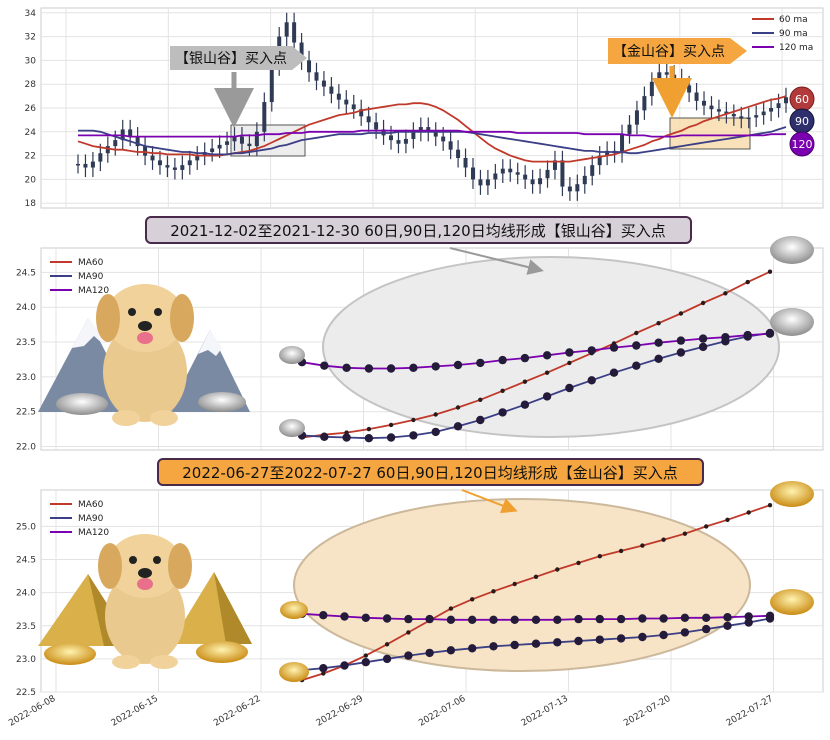 This screenshot has width=830, height=740. Describe the element at coordinates (31, 133) in the screenshot. I see `top-y-tick-label: 24` at that location.